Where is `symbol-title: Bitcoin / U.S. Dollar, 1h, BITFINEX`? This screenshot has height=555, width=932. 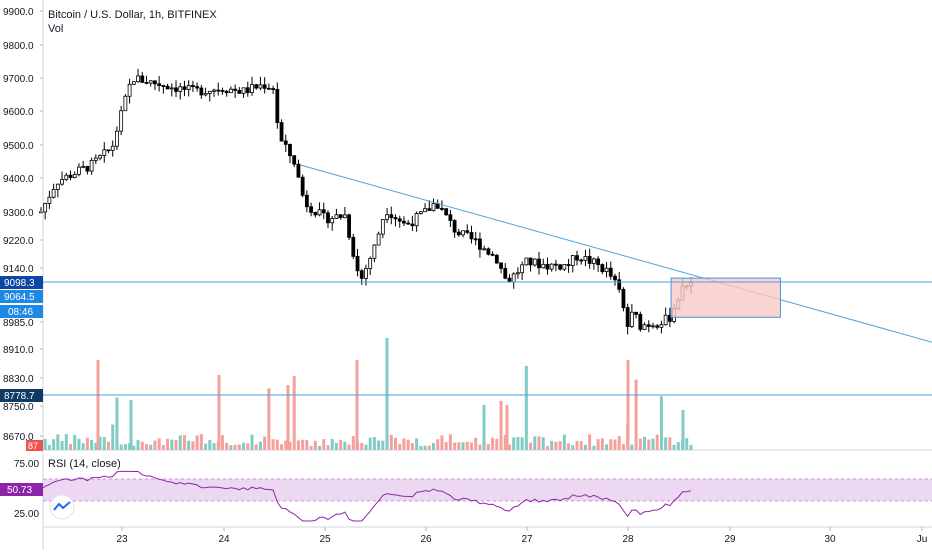 symbol-title: Bitcoin / U.S. Dollar, 1h, BITFINEX is located at coordinates (132, 15).